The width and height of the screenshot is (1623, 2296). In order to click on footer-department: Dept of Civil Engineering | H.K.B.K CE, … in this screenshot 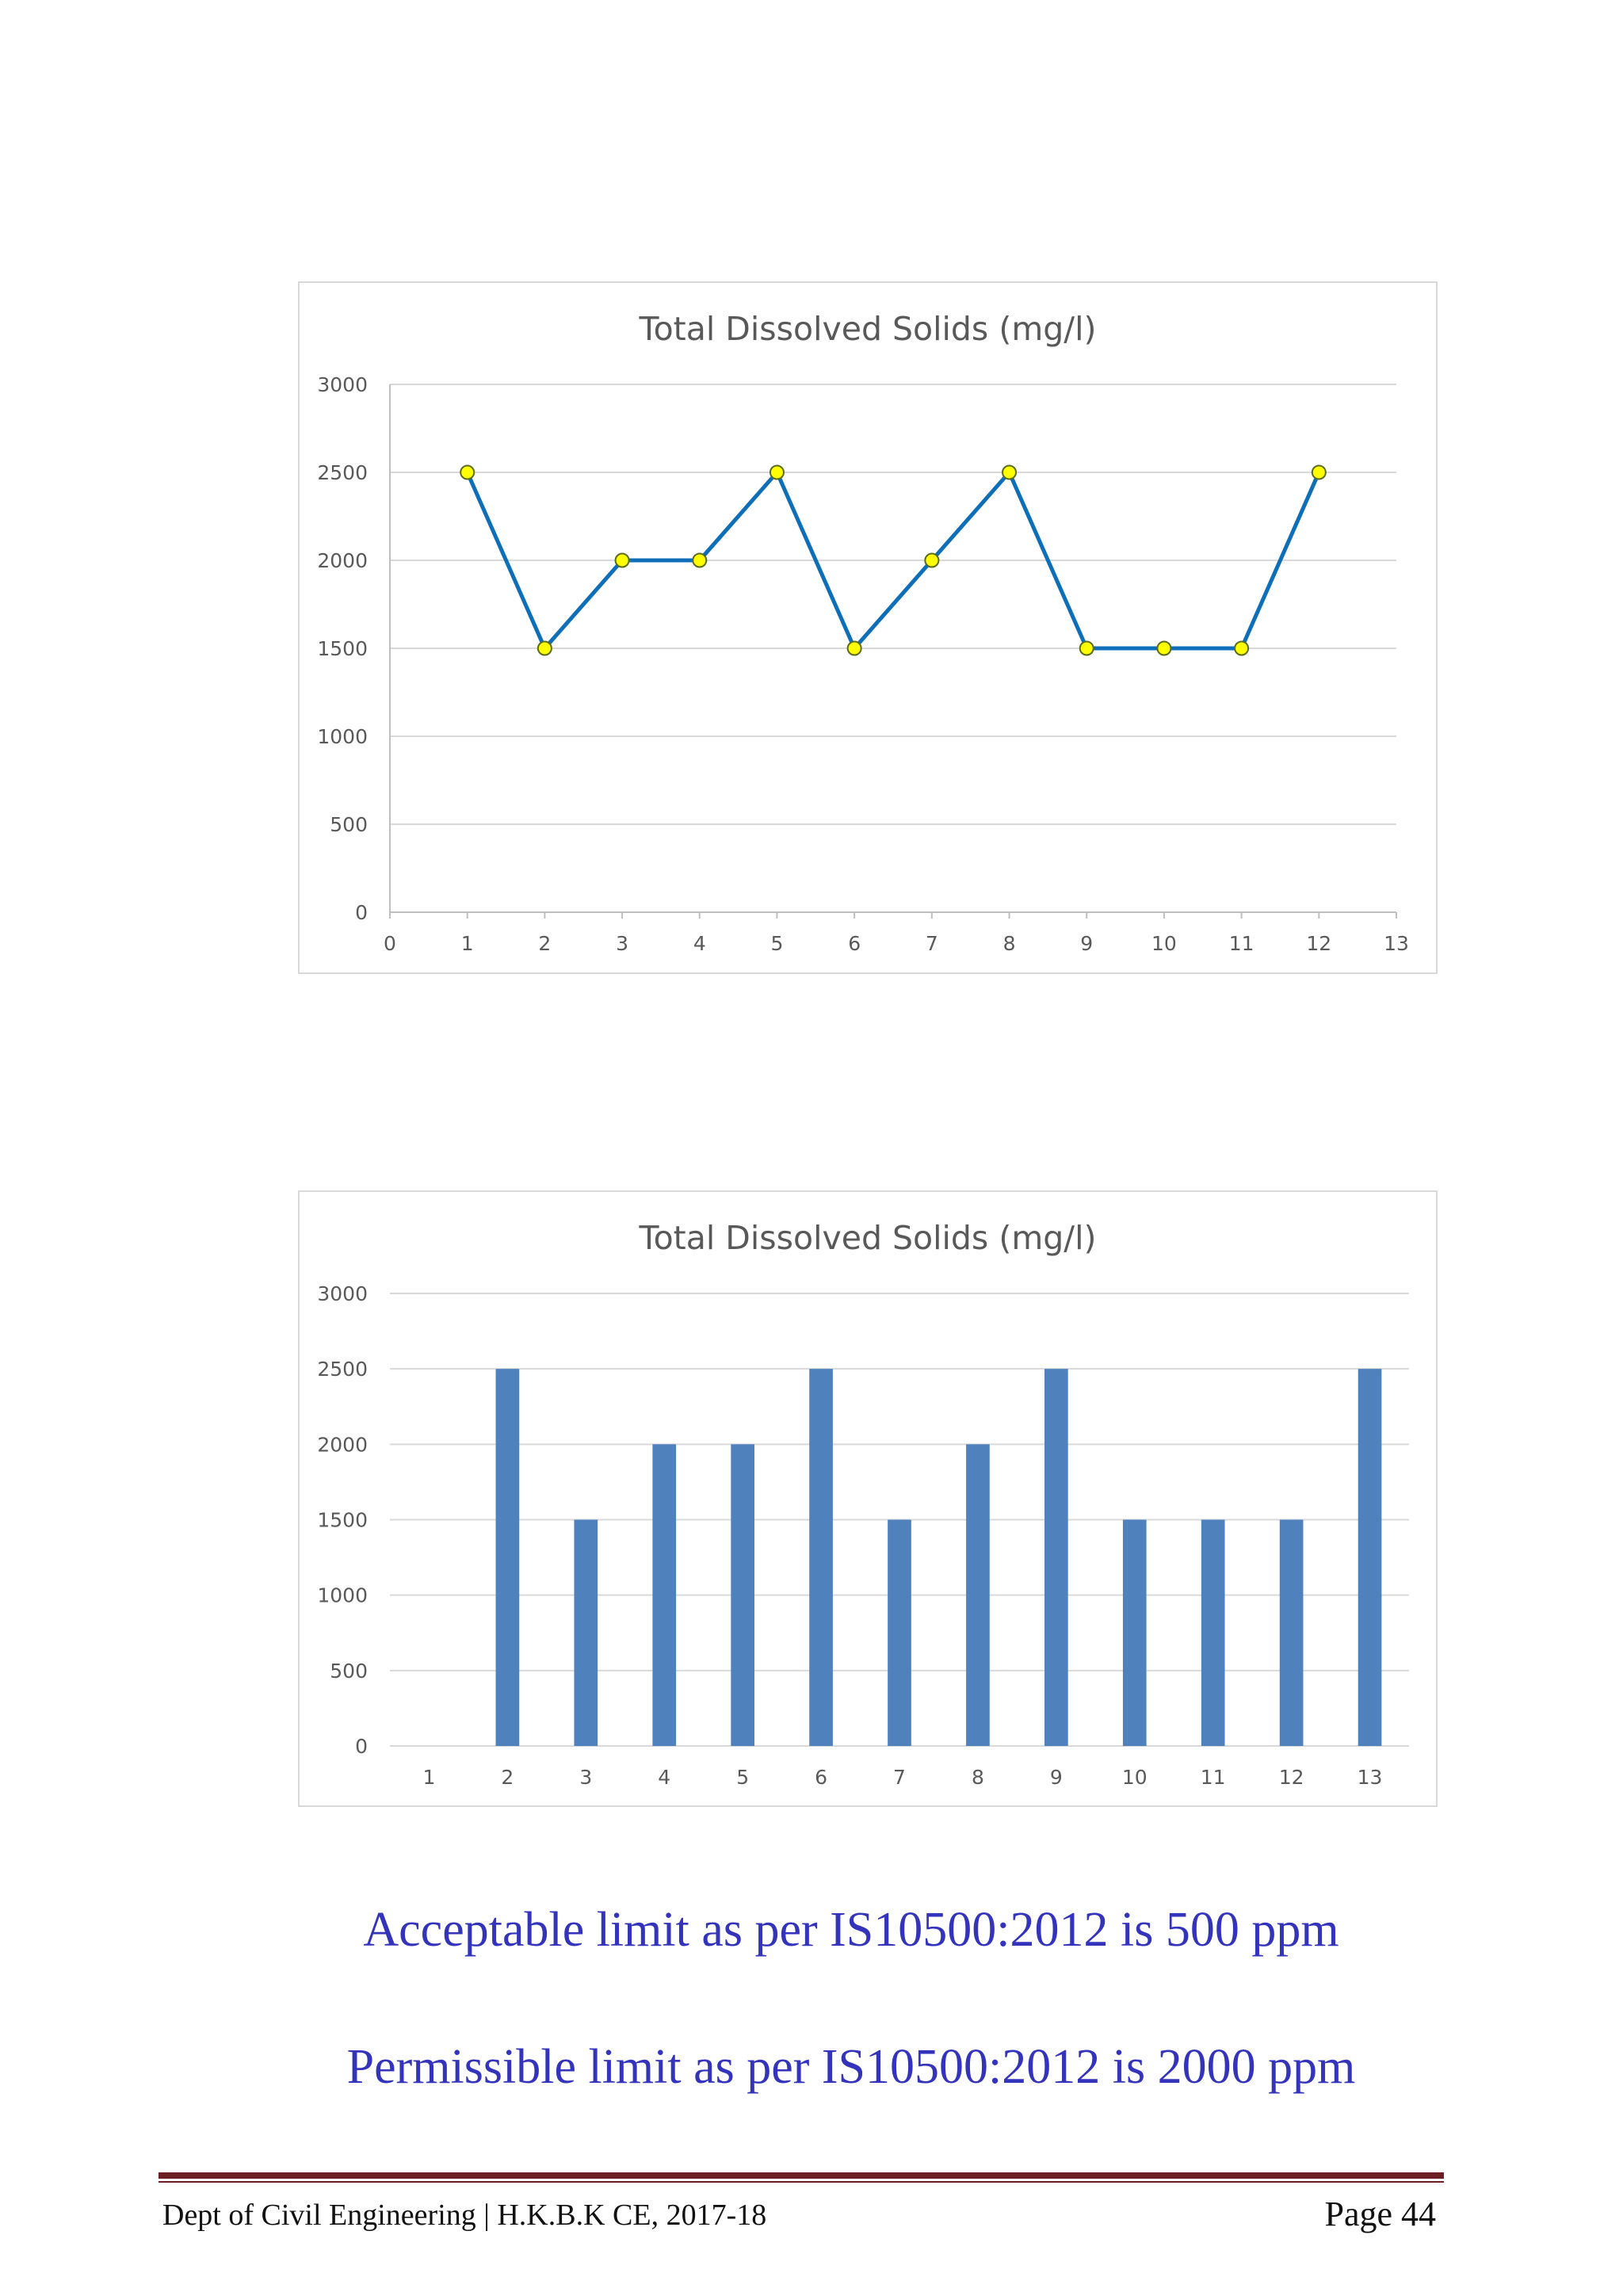, I will do `click(464, 2215)`.